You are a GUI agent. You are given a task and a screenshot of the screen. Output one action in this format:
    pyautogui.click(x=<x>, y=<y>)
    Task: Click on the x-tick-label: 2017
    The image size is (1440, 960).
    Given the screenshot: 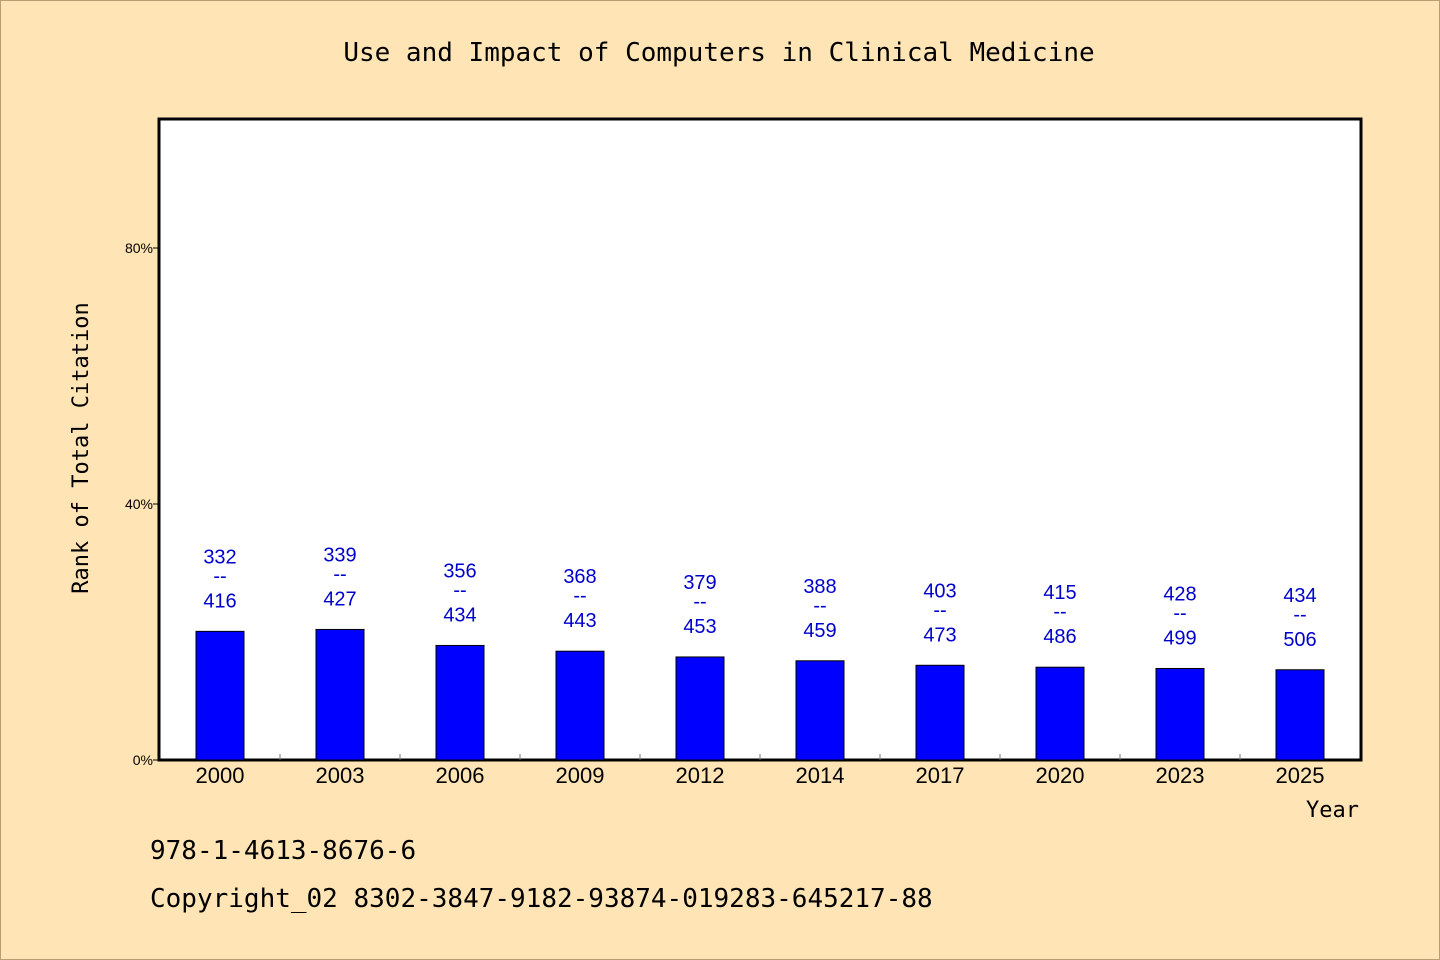 What is the action you would take?
    pyautogui.click(x=940, y=775)
    